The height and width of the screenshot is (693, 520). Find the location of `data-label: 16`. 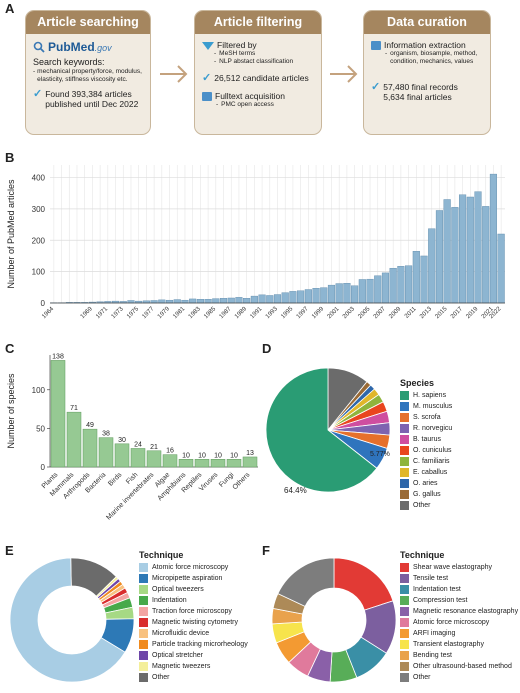

data-label: 16 is located at coordinates (170, 451).